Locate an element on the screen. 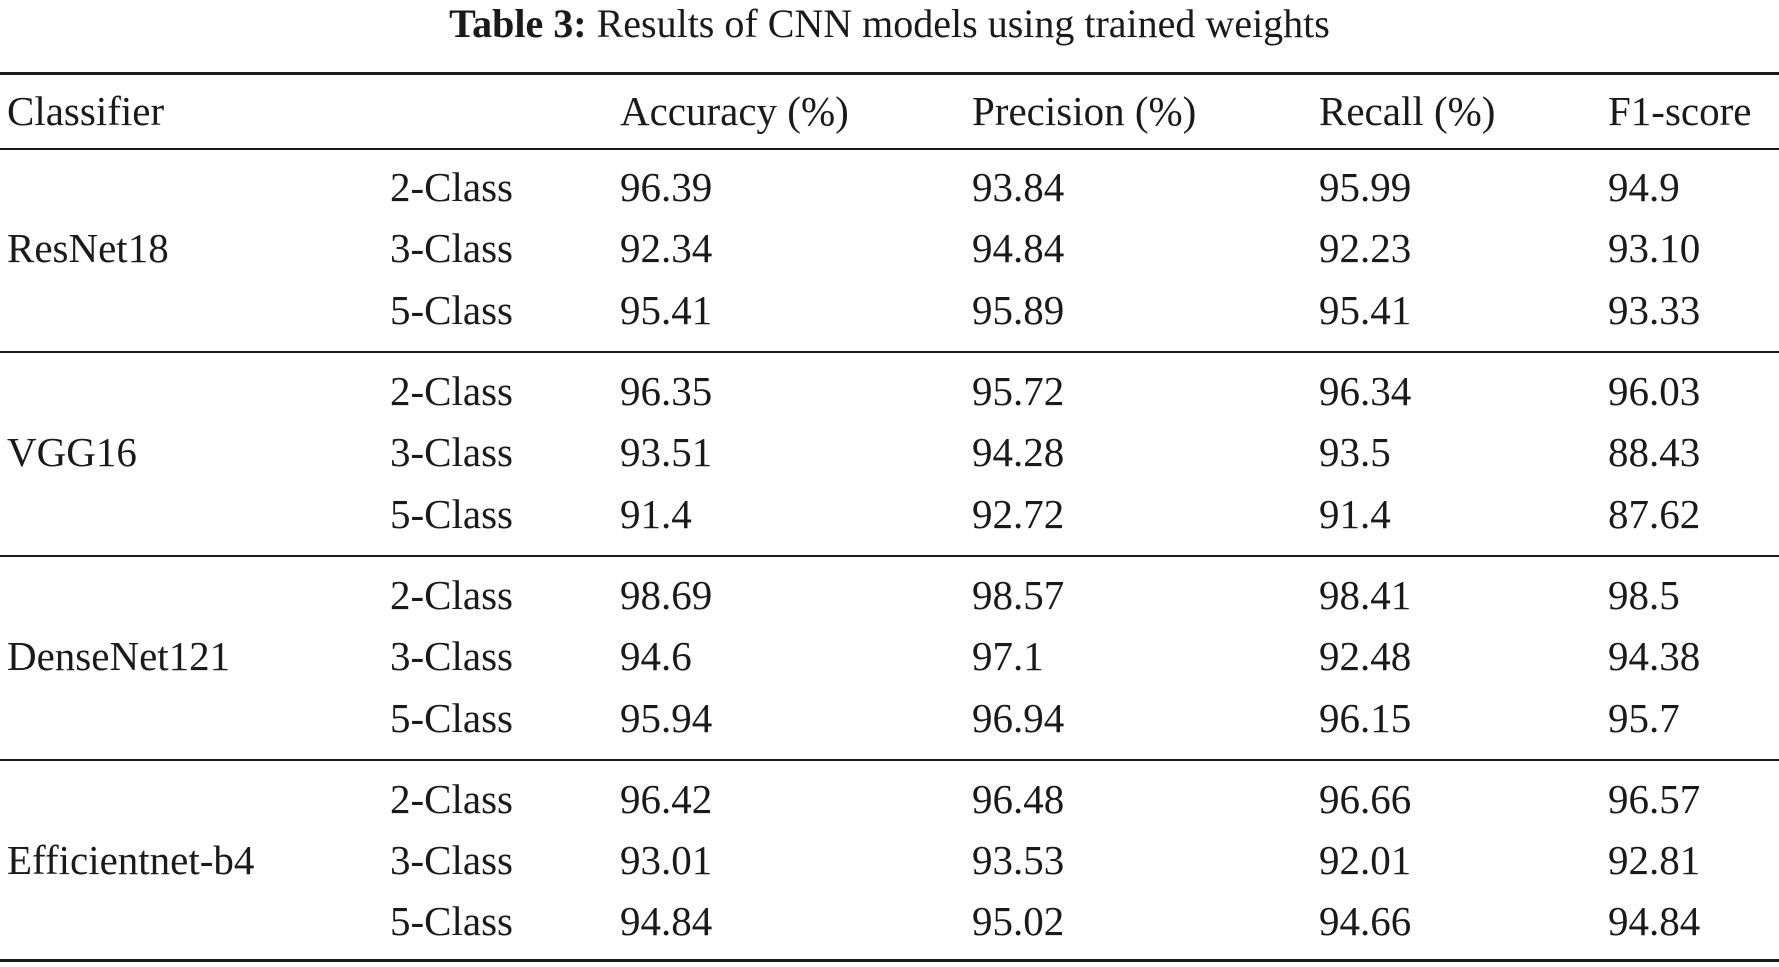 The image size is (1779, 967). recall-value: 96.15 is located at coordinates (1365, 718).